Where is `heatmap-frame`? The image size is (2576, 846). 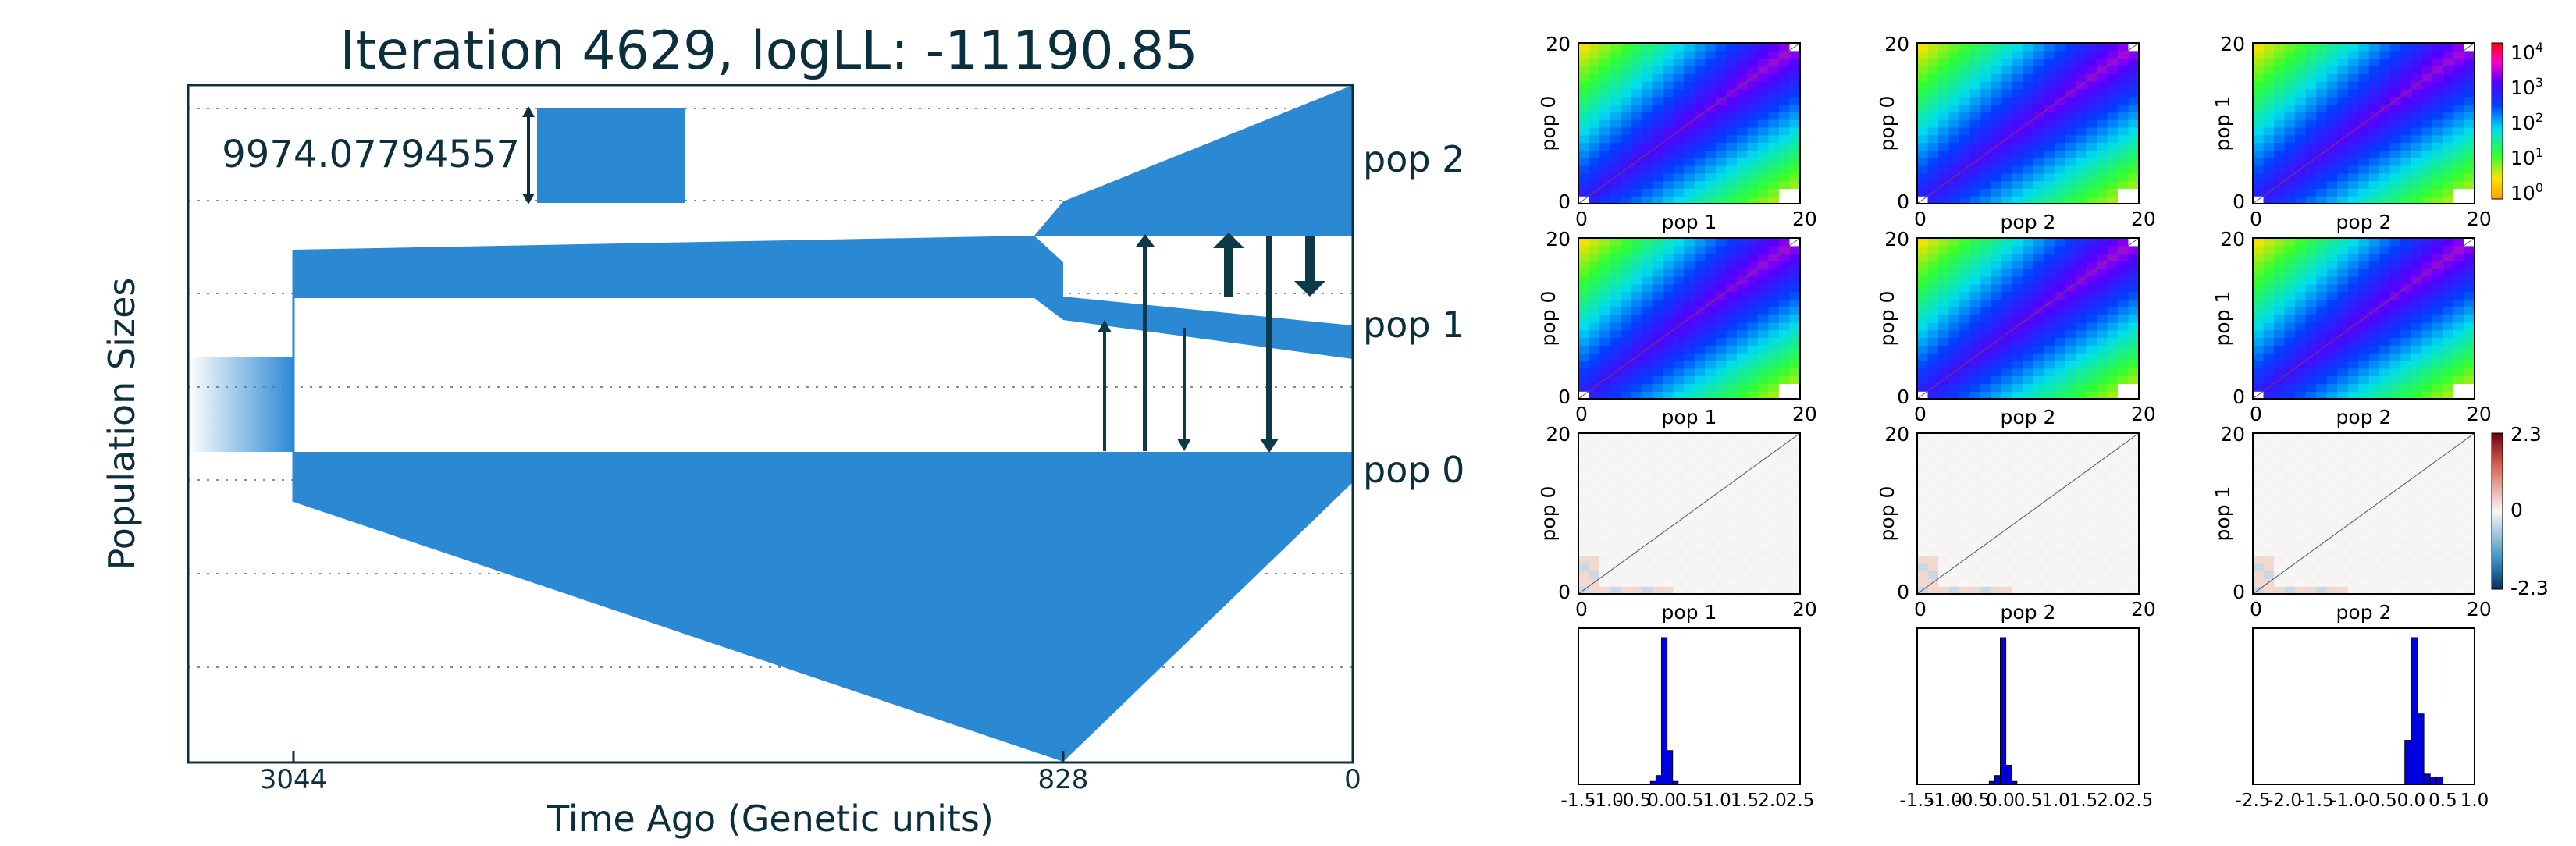 heatmap-frame is located at coordinates (1689, 319).